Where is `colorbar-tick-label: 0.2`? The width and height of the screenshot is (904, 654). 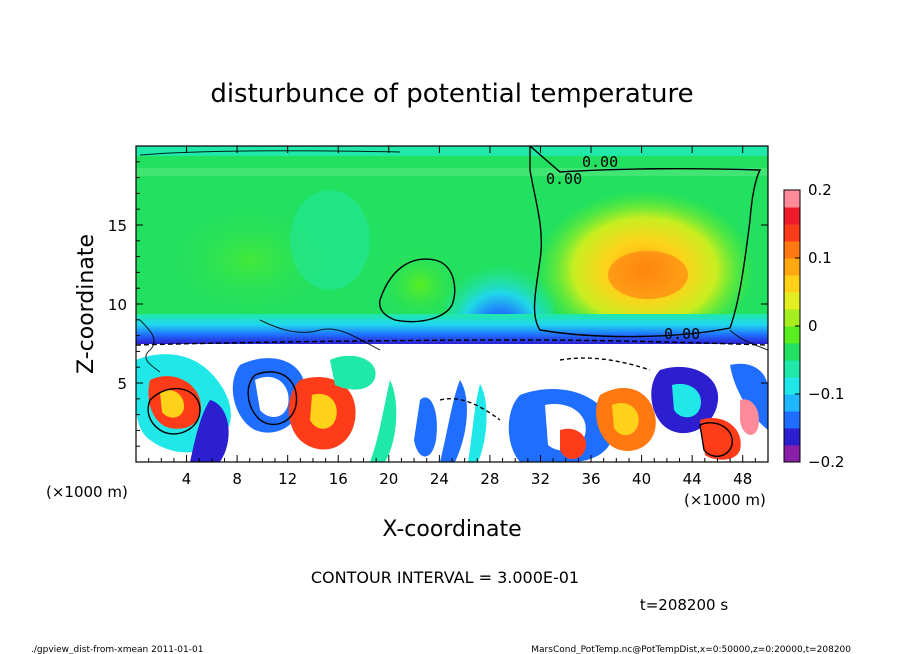
colorbar-tick-label: 0.2 is located at coordinates (820, 190).